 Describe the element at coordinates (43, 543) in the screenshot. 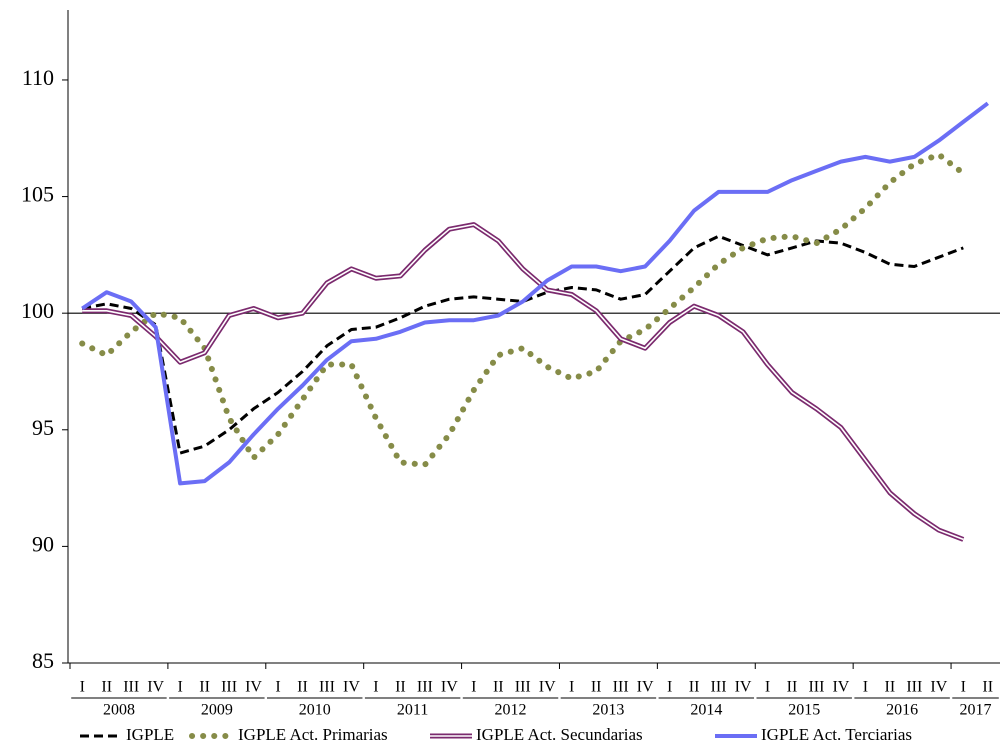

I see `y-tick-label: 90` at that location.